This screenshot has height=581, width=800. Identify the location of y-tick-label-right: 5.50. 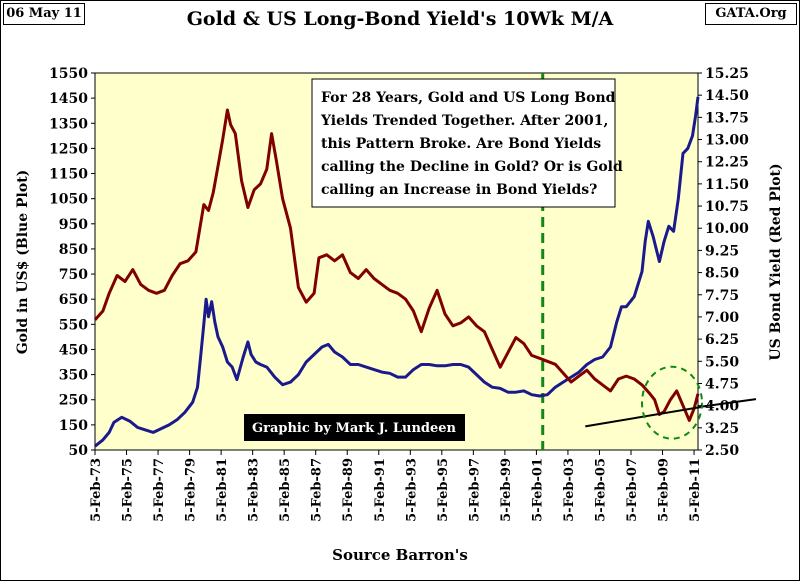
(722, 362).